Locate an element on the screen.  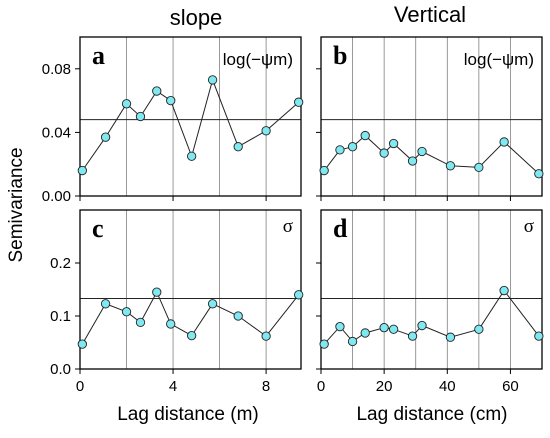
x-tick-label: 40 is located at coordinates (447, 386).